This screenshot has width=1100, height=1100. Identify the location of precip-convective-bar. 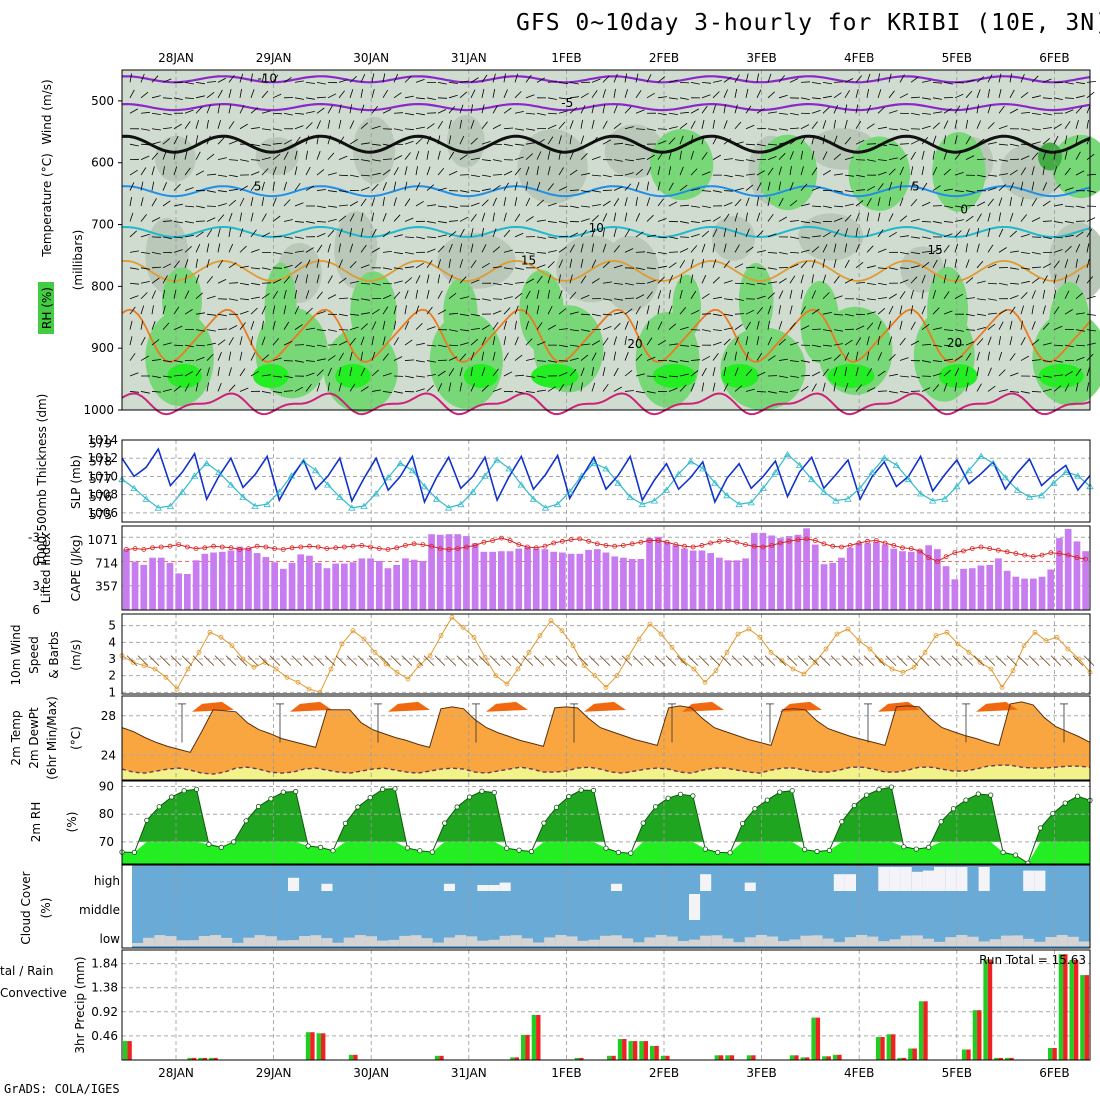
(818, 1038).